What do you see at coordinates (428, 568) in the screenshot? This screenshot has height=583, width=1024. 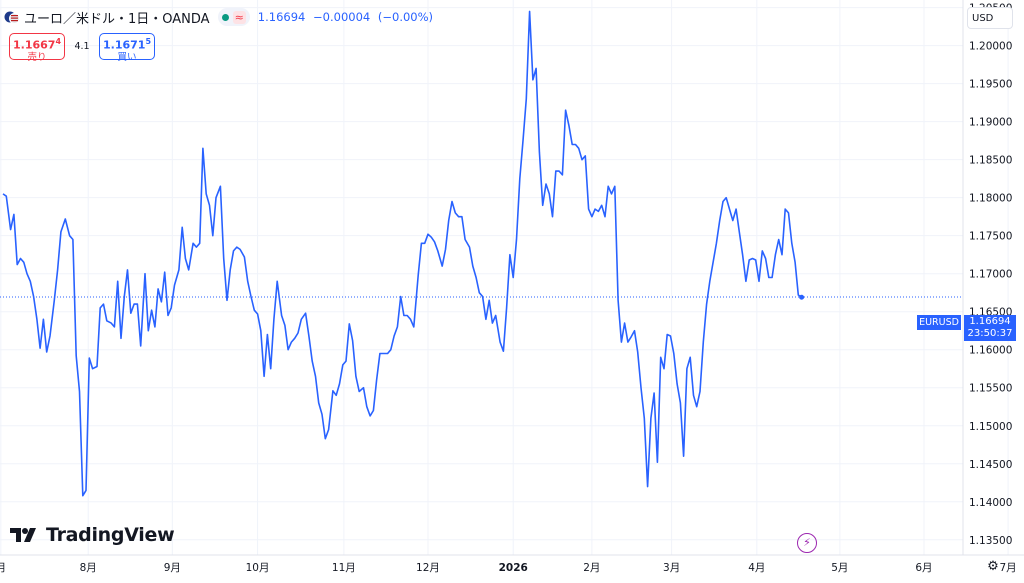 I see `time-tick-label: 12月` at bounding box center [428, 568].